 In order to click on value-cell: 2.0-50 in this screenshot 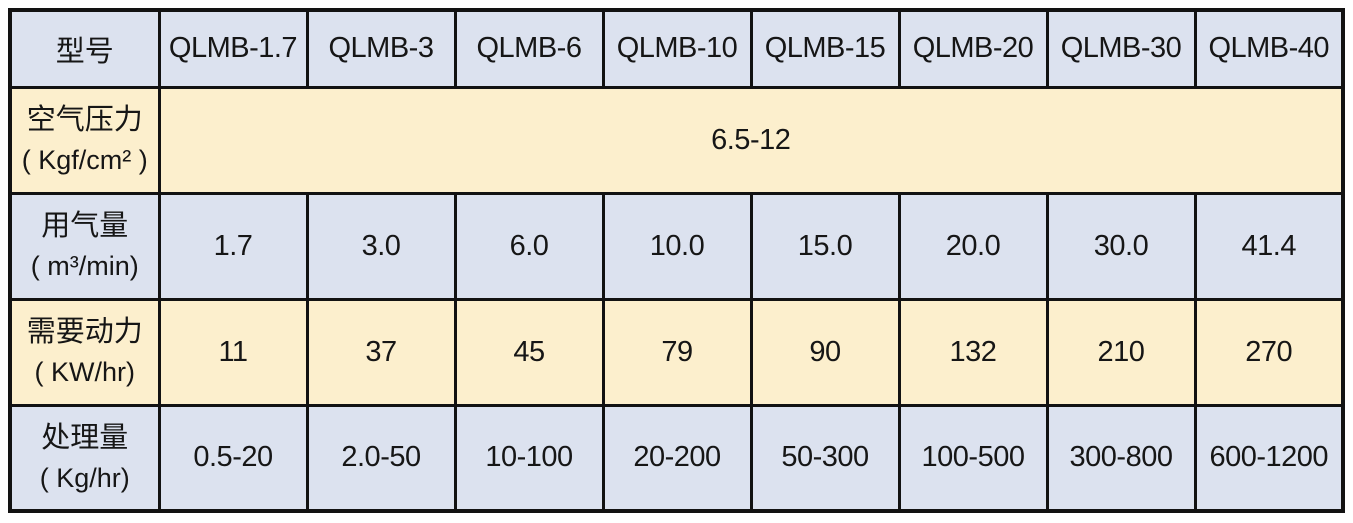, I will do `click(381, 458)`.